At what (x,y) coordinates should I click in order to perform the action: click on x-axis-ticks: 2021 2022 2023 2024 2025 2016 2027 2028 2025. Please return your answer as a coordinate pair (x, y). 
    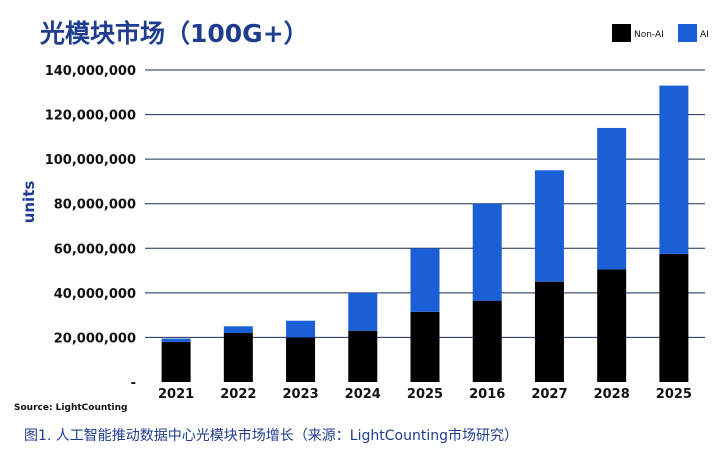
    Looking at the image, I should click on (425, 394).